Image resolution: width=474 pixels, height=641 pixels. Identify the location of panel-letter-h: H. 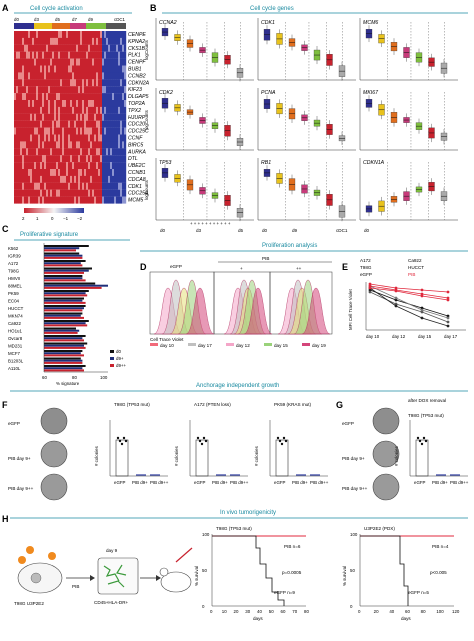
(5, 519).